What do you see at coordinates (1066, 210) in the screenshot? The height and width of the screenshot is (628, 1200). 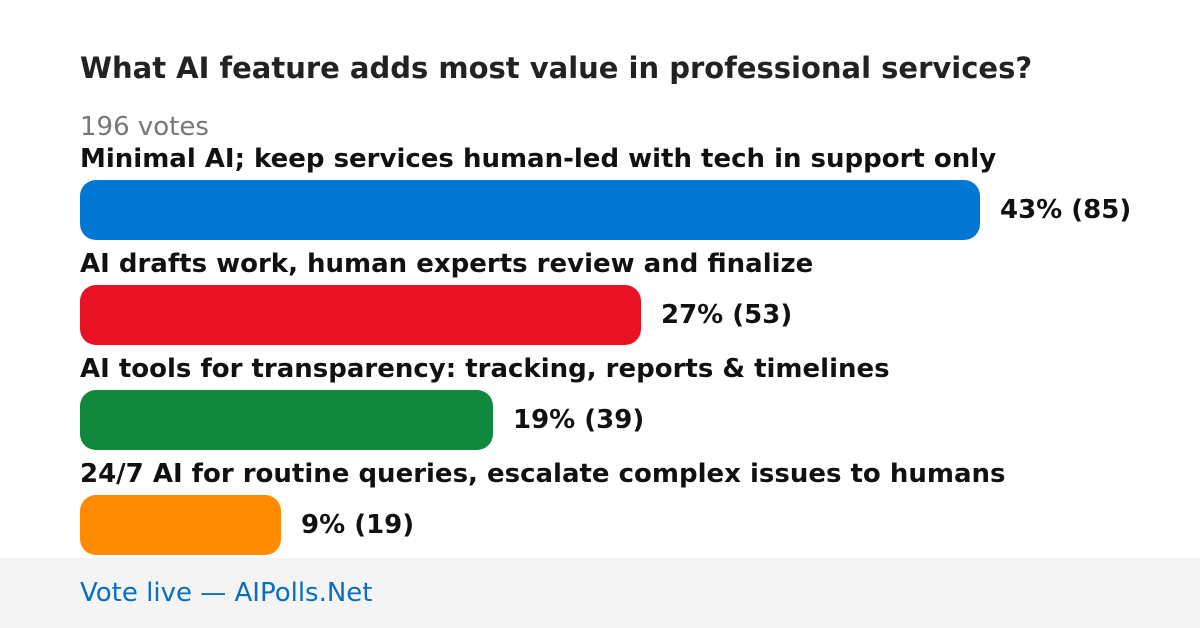 I see `option-result-label: 43% (85)` at bounding box center [1066, 210].